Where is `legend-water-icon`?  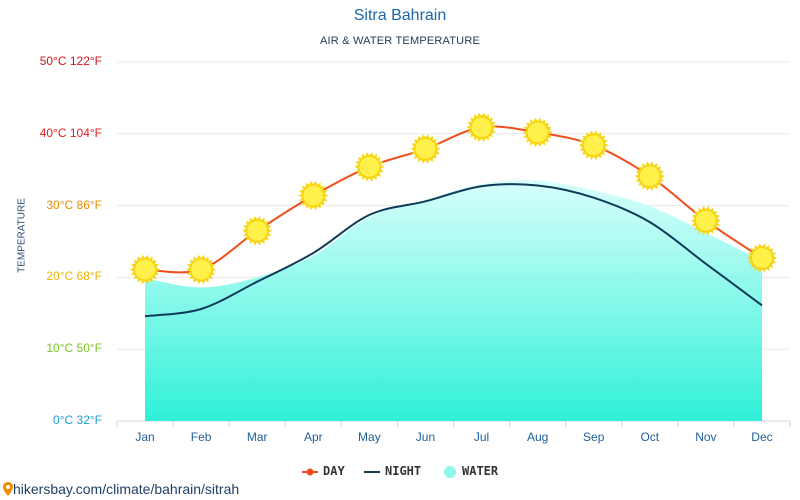 legend-water-icon is located at coordinates (450, 472).